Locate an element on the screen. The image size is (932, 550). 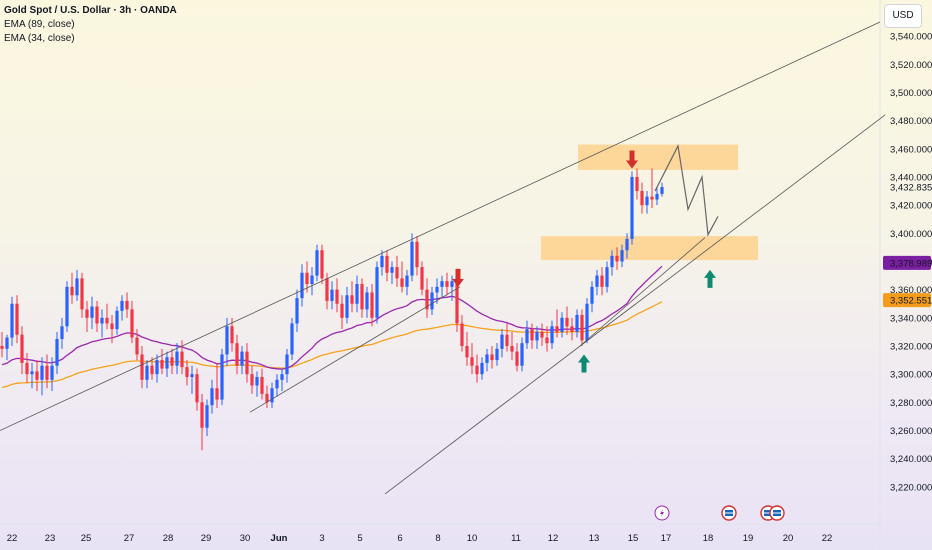
date-tick-label: 8 is located at coordinates (437, 538).